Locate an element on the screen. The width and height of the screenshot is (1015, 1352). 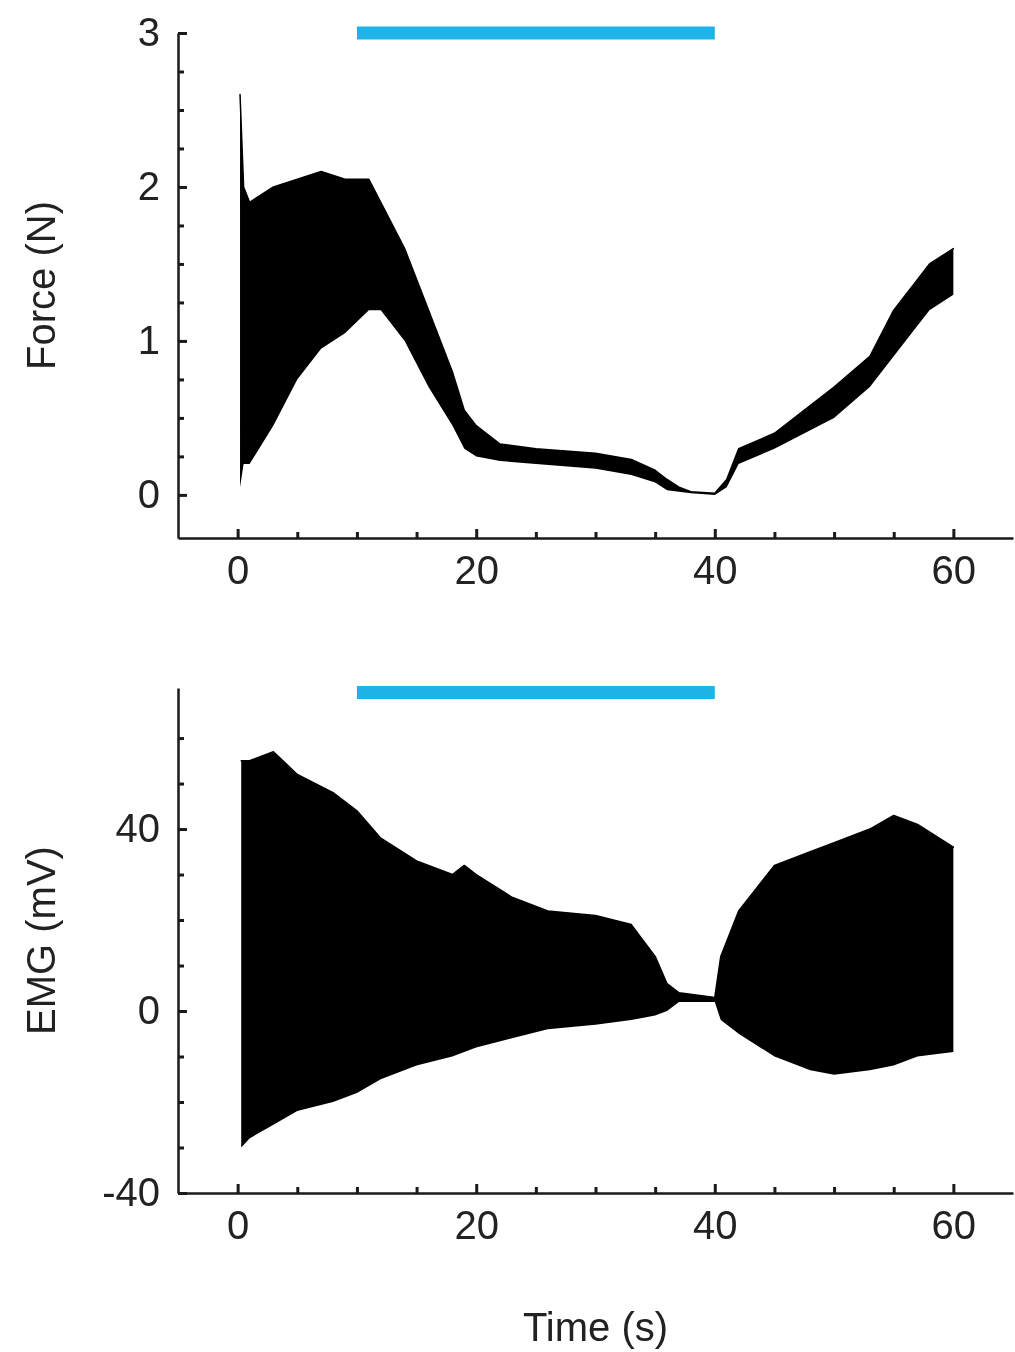
y-tick-label: 2 is located at coordinates (148, 186).